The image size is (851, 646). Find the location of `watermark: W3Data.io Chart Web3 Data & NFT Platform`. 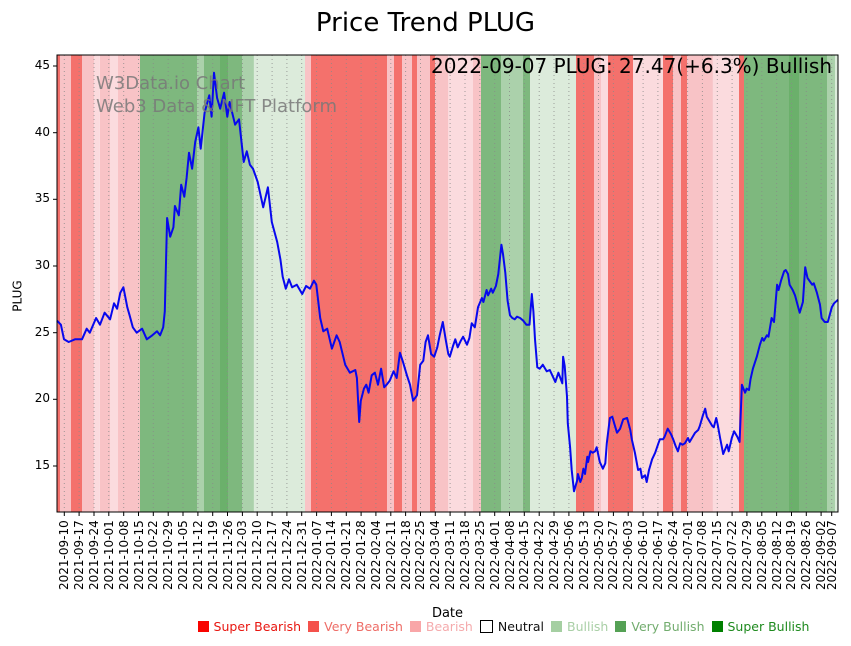

watermark: W3Data.io Chart Web3 Data & NFT Platform is located at coordinates (216, 95).